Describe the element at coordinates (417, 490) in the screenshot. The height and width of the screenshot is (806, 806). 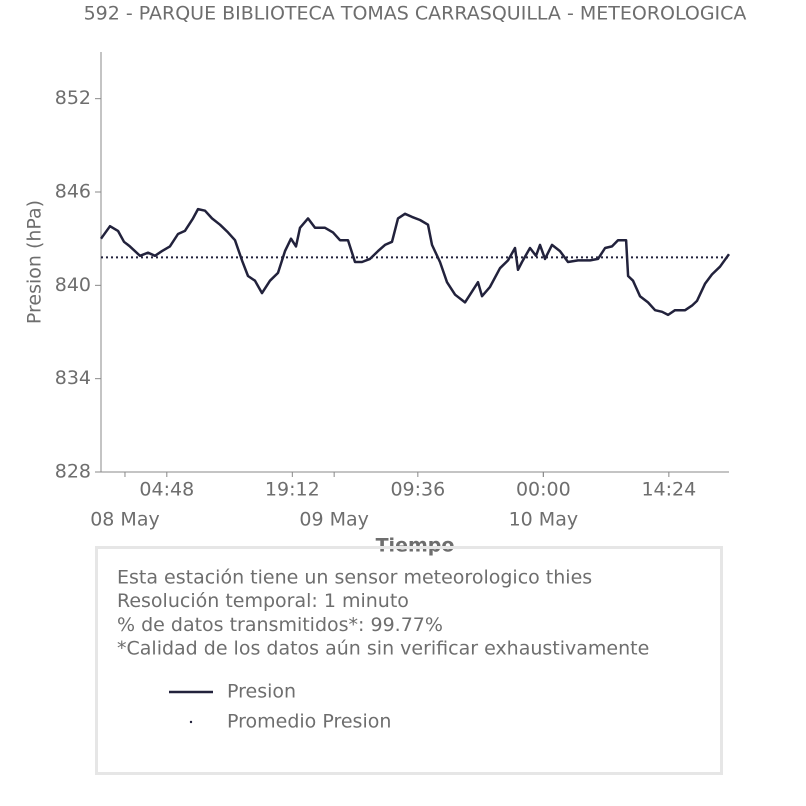
I see `x-tick-label: 09:36` at that location.